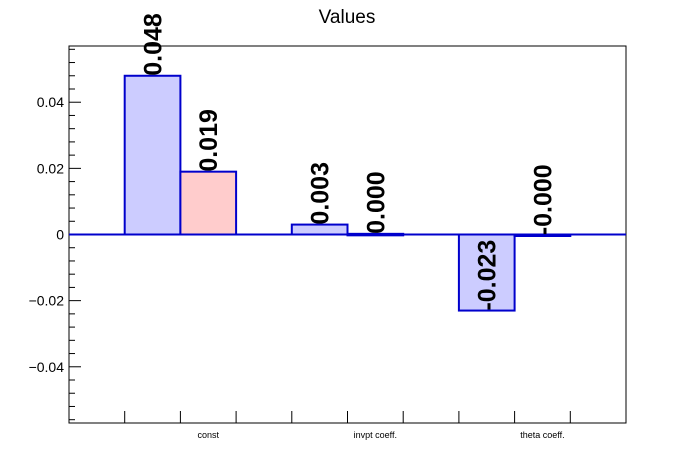 The width and height of the screenshot is (696, 472). I want to click on y-tick-label: 0, so click(60, 235).